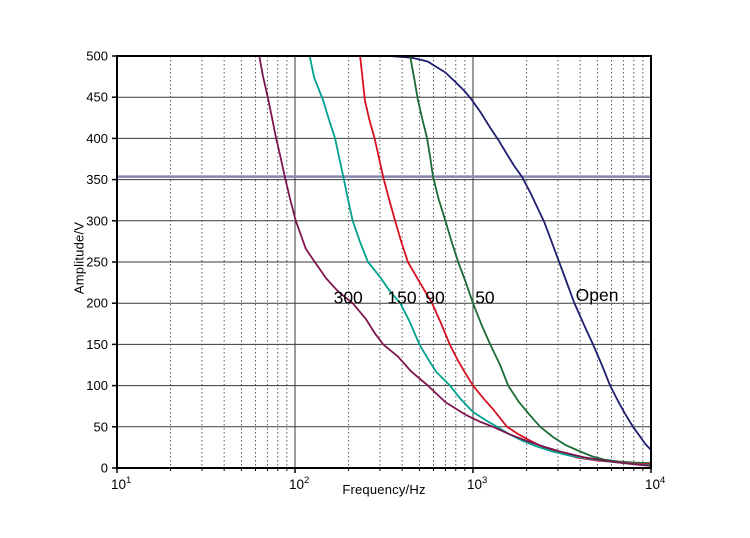 This screenshot has width=750, height=538. What do you see at coordinates (104, 468) in the screenshot?
I see `y-tick-label: 0` at bounding box center [104, 468].